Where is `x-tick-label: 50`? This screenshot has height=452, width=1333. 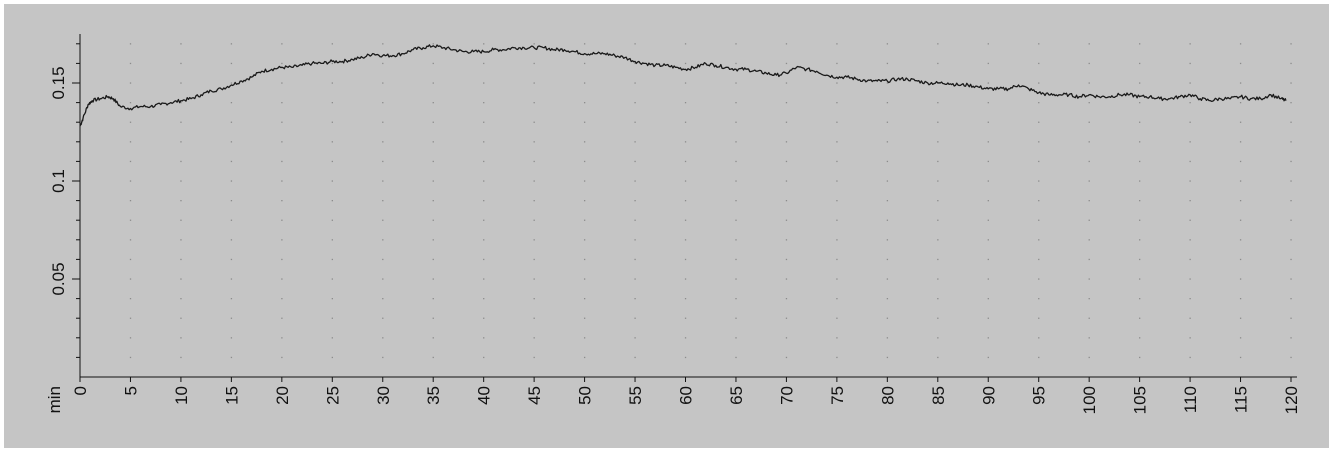 x-tick-label: 50 is located at coordinates (585, 395).